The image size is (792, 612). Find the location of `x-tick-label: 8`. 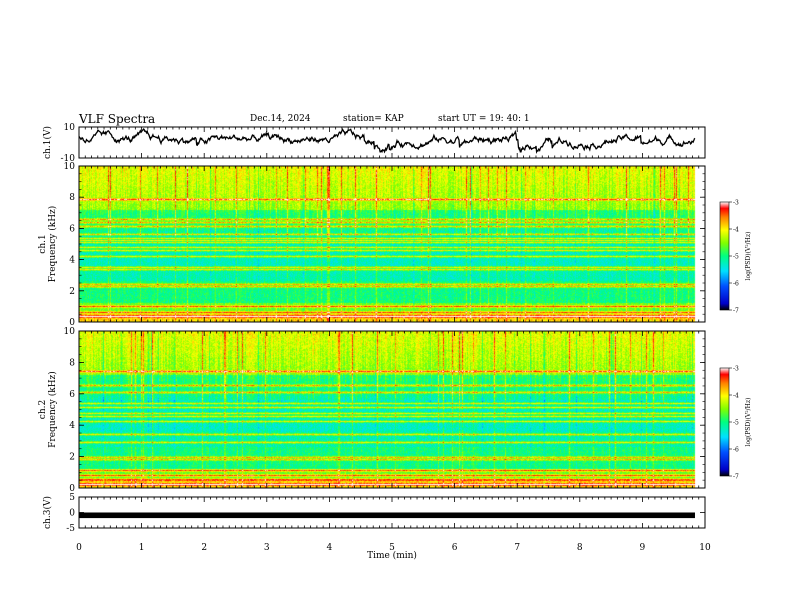

x-tick-label: 8 is located at coordinates (580, 548).